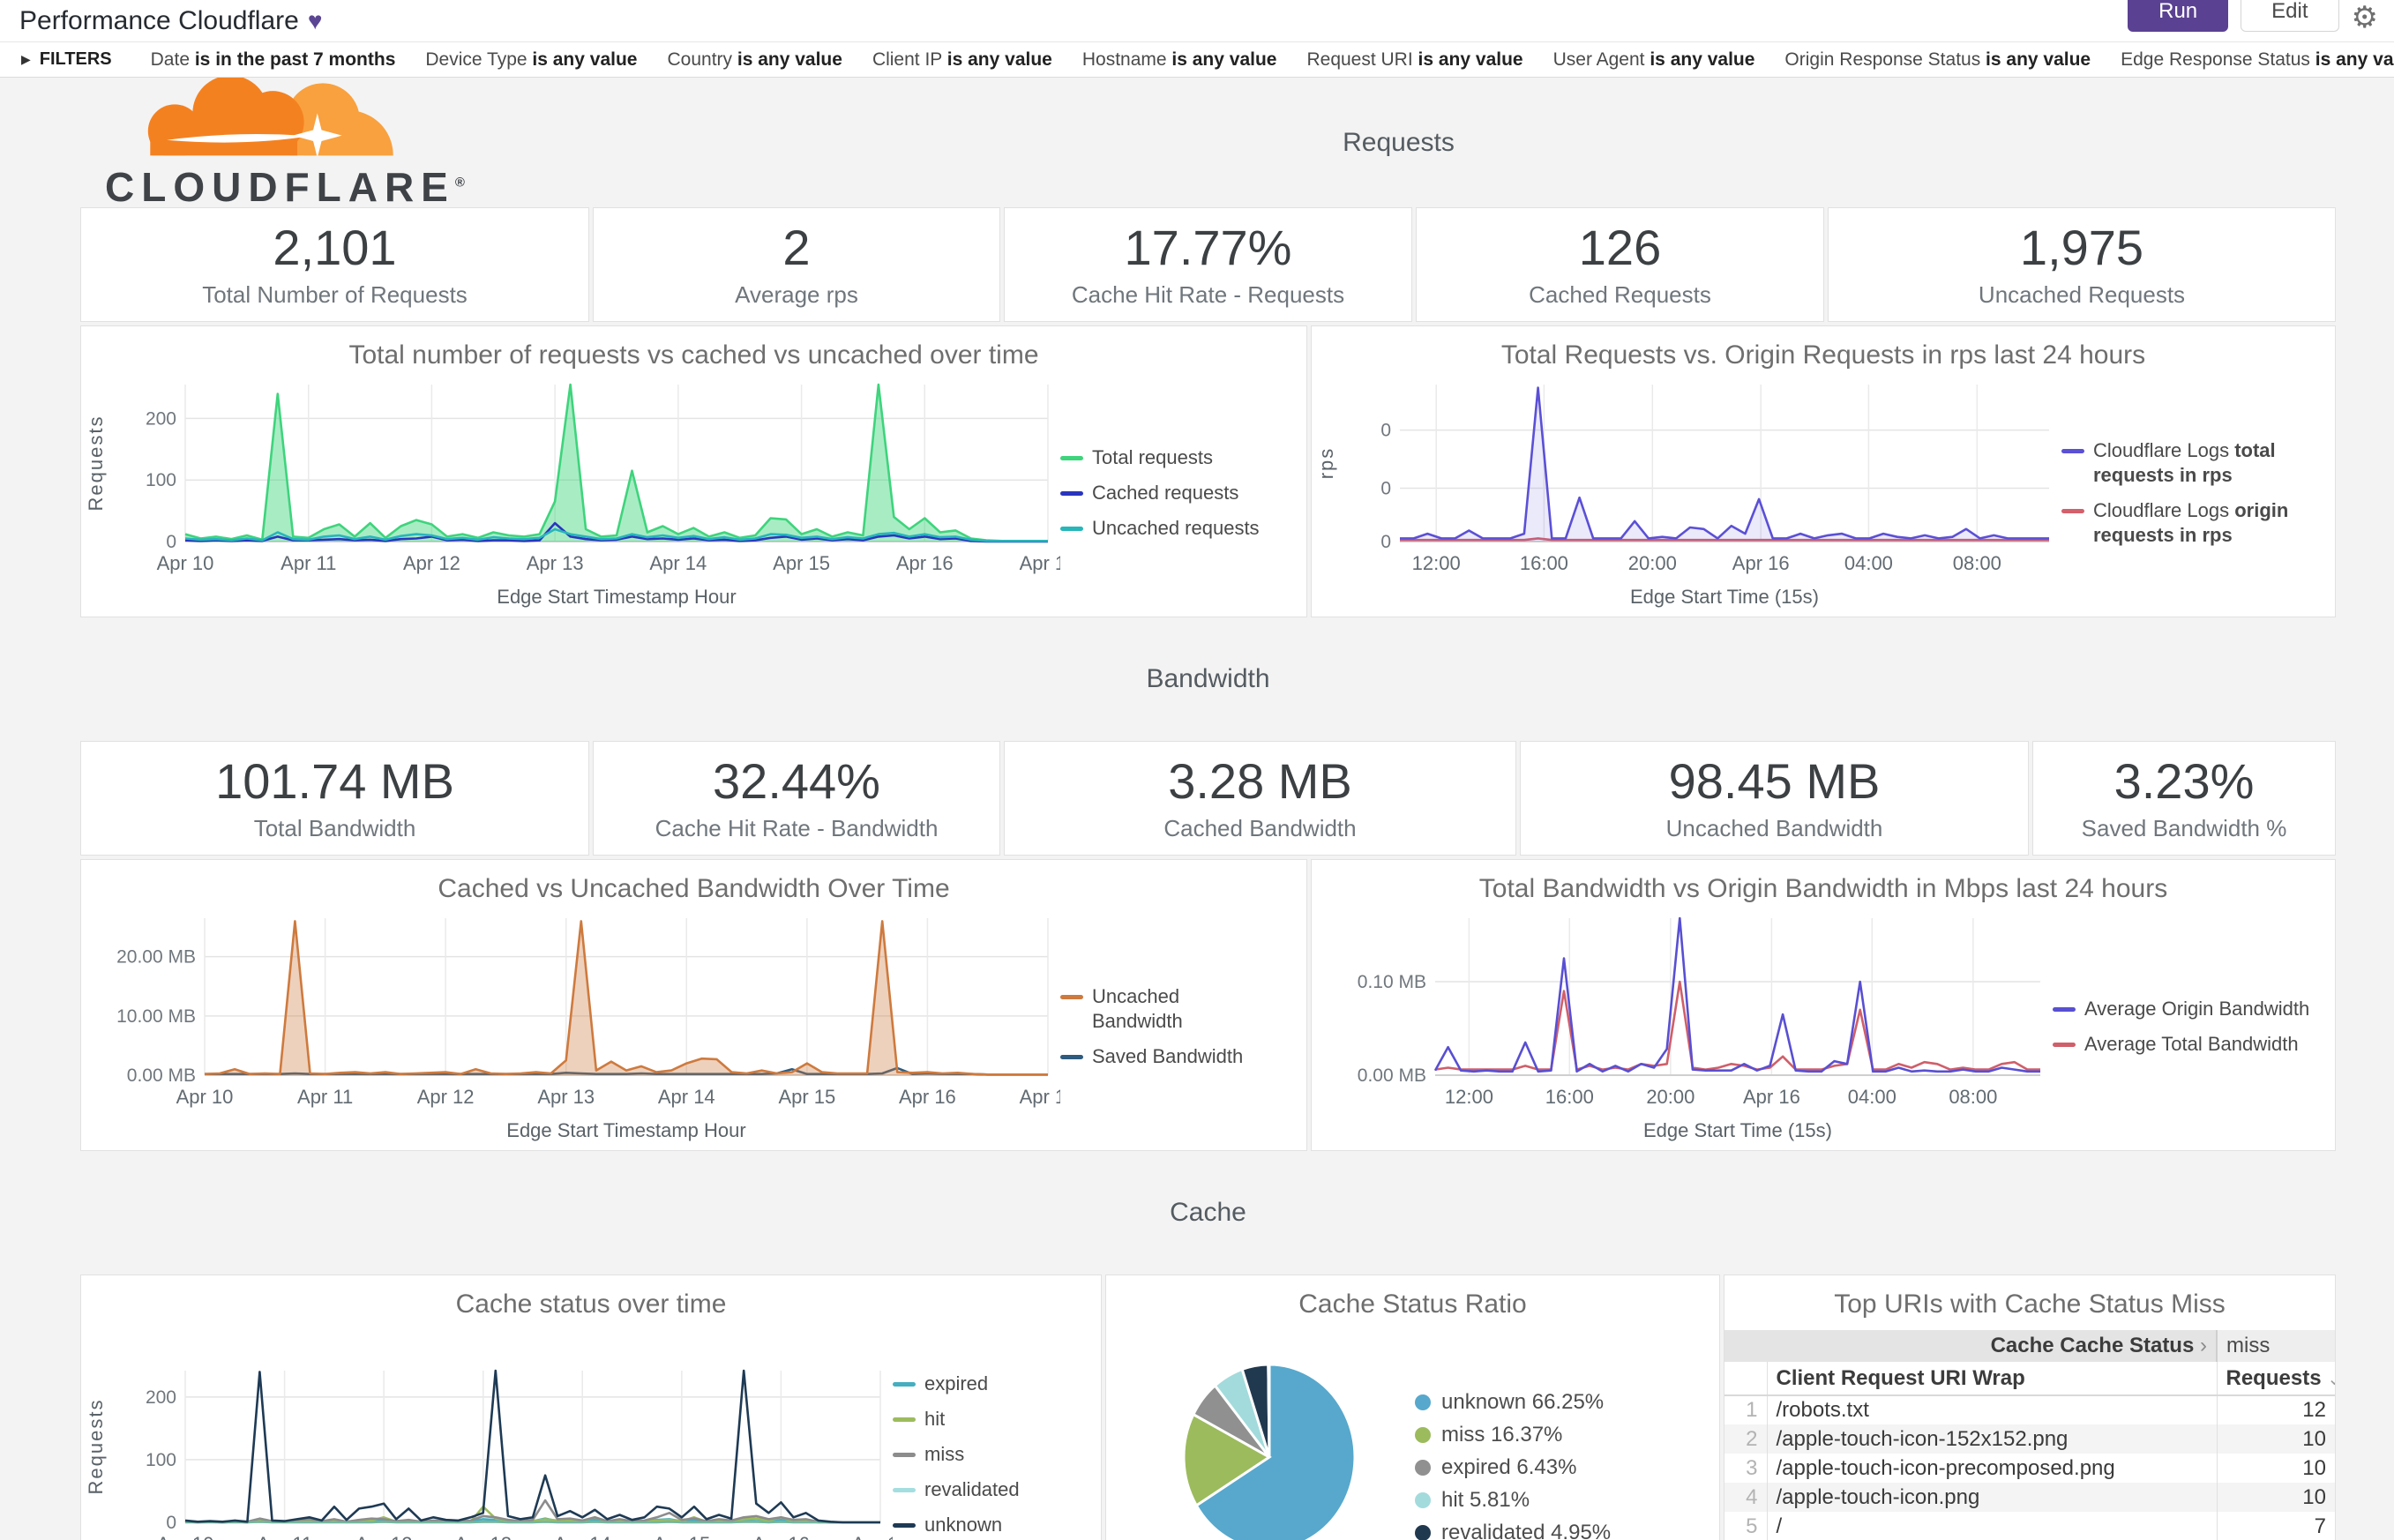 This screenshot has width=2394, height=1540. I want to click on pie-legend-item-unknown: unknown 66.25%, so click(1513, 1402).